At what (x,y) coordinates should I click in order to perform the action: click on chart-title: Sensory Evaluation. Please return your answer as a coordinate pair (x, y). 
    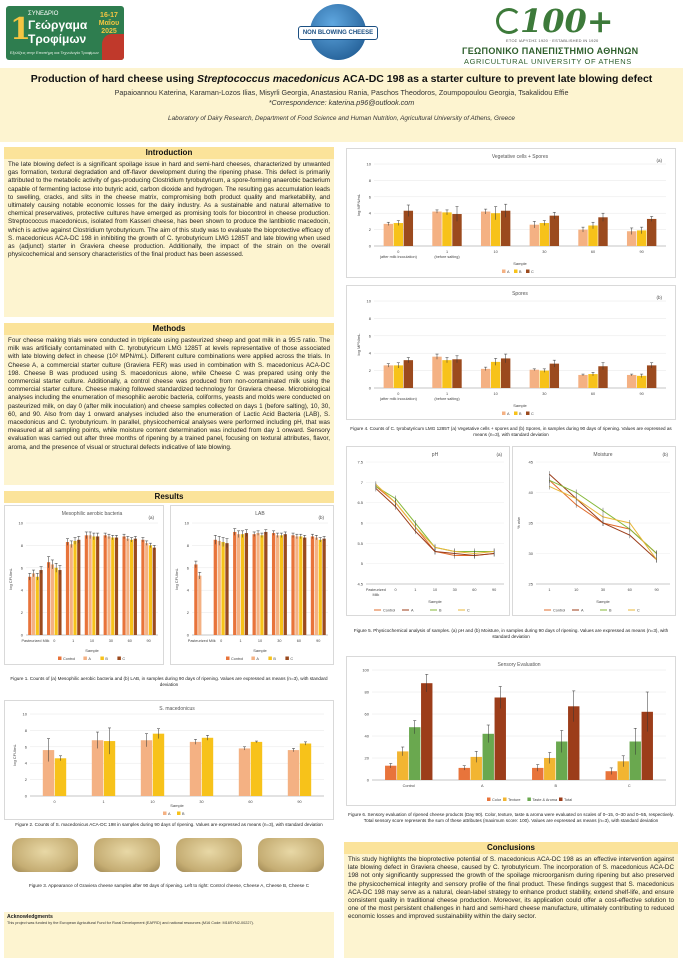
    Looking at the image, I should click on (518, 665).